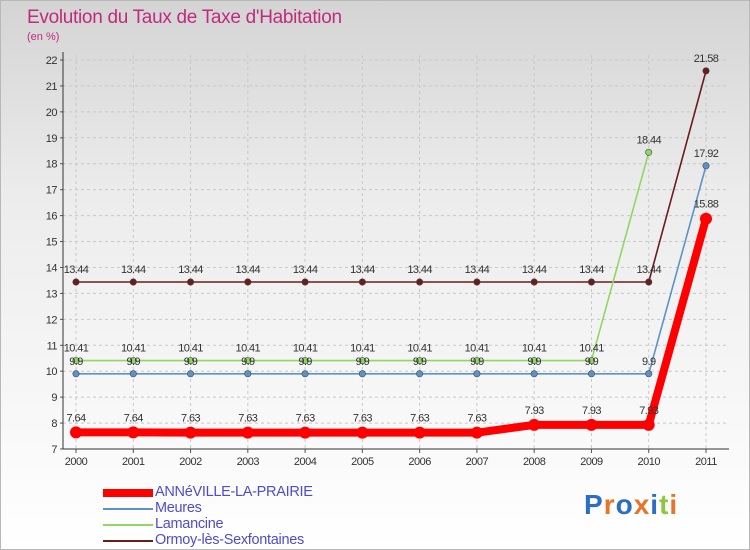 The height and width of the screenshot is (550, 750). What do you see at coordinates (133, 462) in the screenshot?
I see `x-tick-label: 2001` at bounding box center [133, 462].